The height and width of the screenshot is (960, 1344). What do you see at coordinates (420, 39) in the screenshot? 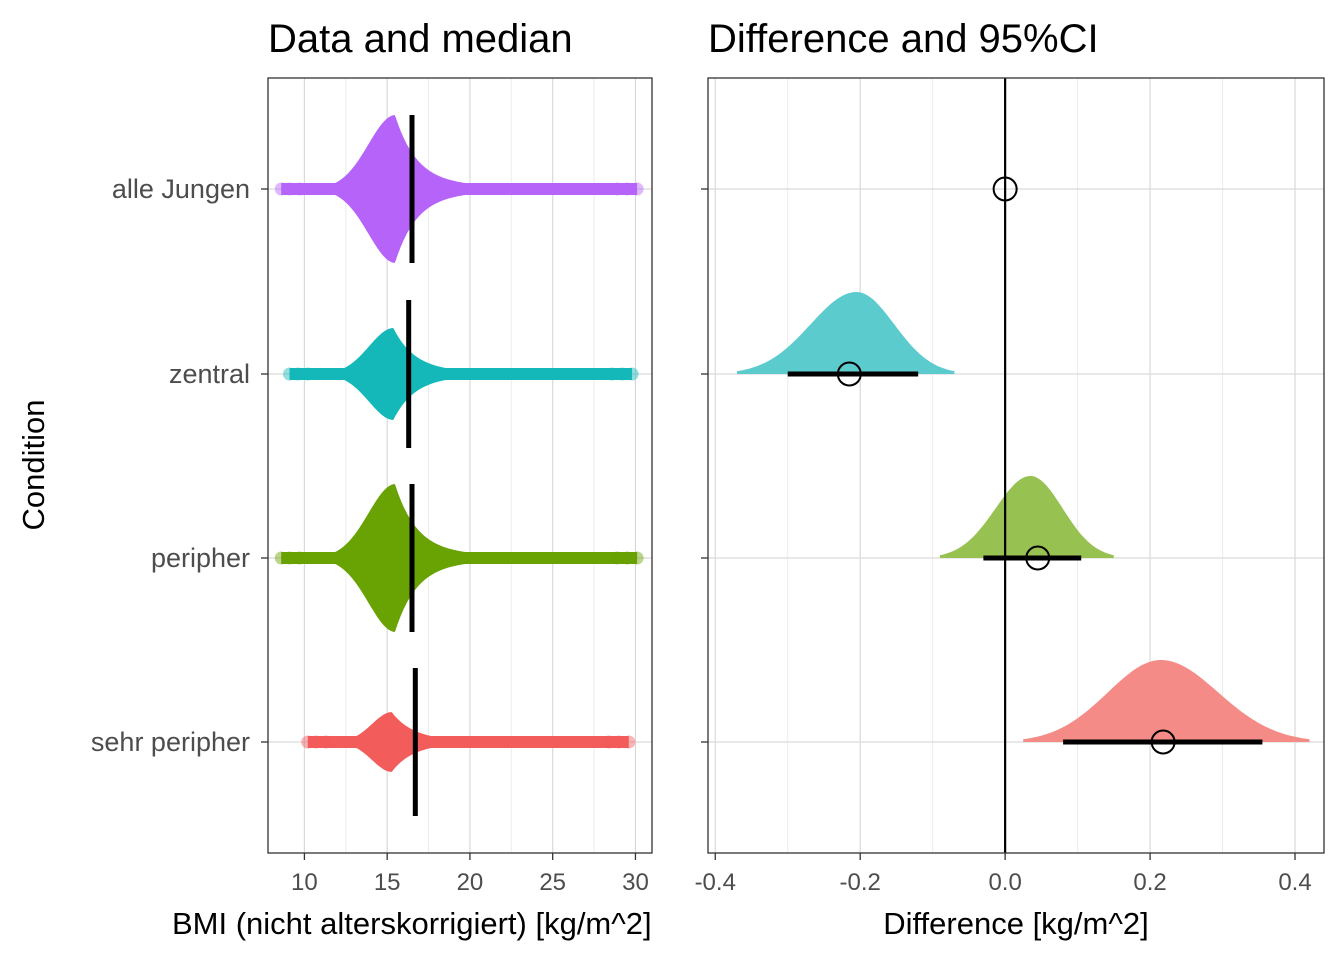
I see `left-chart-title: Data and median` at bounding box center [420, 39].